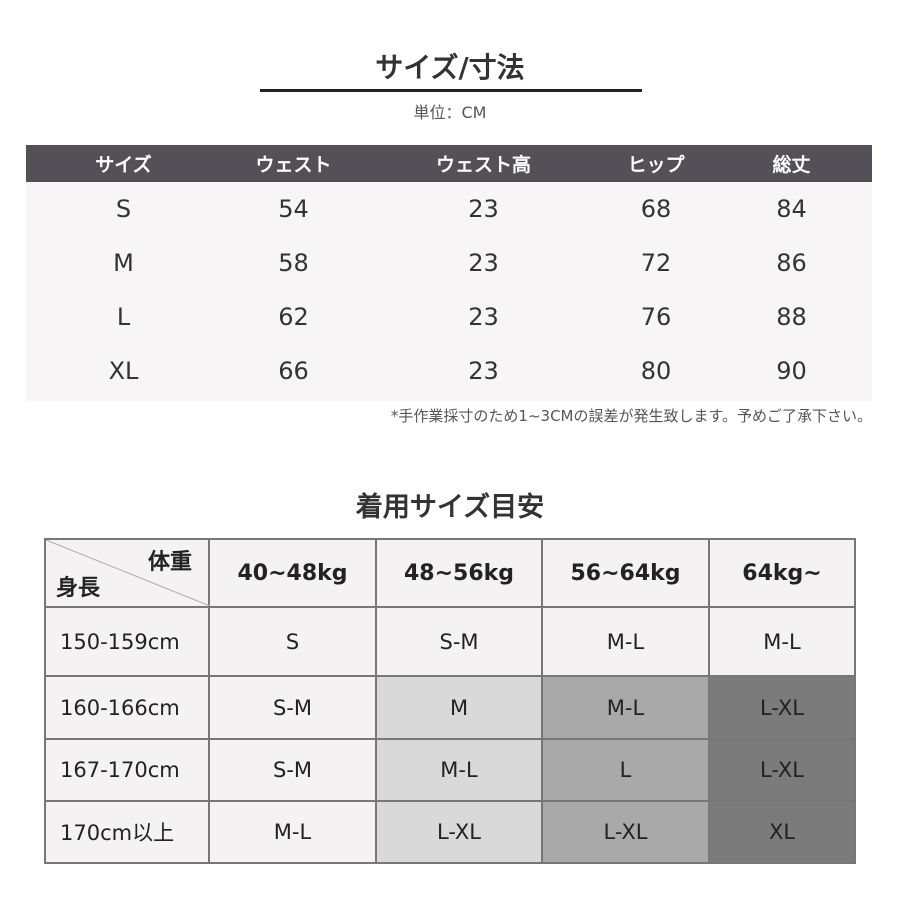  I want to click on size-recommendation: M, so click(459, 707).